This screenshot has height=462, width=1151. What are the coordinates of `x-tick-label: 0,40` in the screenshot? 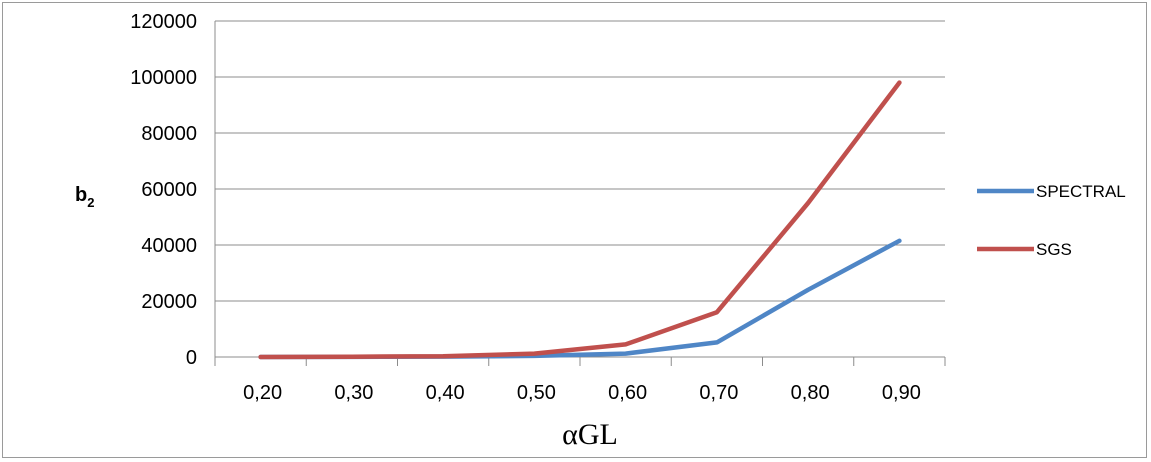 It's located at (445, 393).